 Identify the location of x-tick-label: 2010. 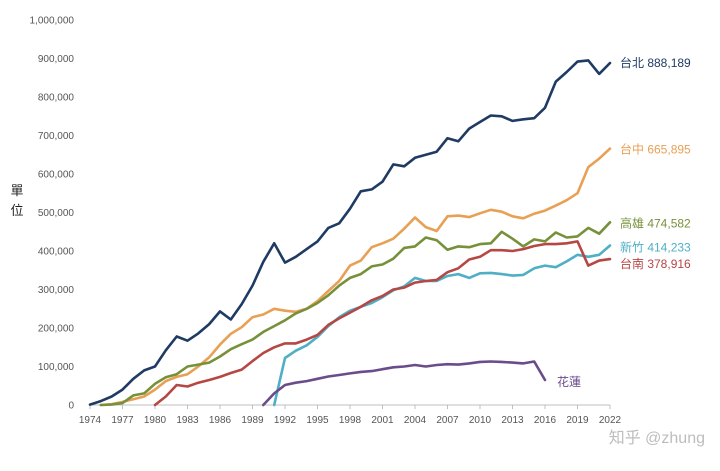
(480, 420).